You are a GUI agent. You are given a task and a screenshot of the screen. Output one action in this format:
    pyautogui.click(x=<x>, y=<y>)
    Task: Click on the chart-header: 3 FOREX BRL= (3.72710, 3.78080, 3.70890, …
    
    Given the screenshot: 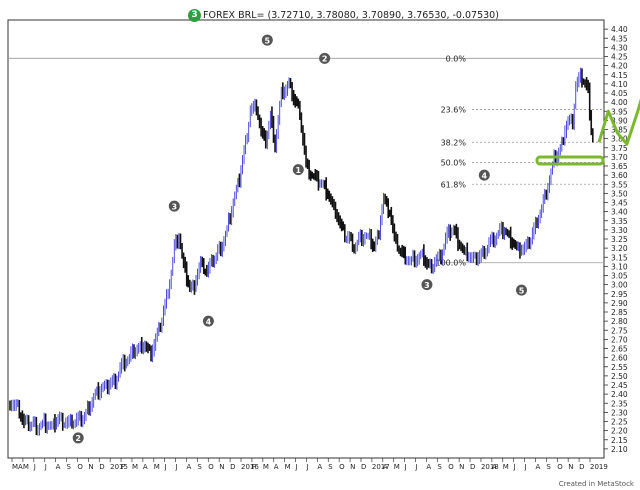 What is the action you would take?
    pyautogui.click(x=343, y=17)
    